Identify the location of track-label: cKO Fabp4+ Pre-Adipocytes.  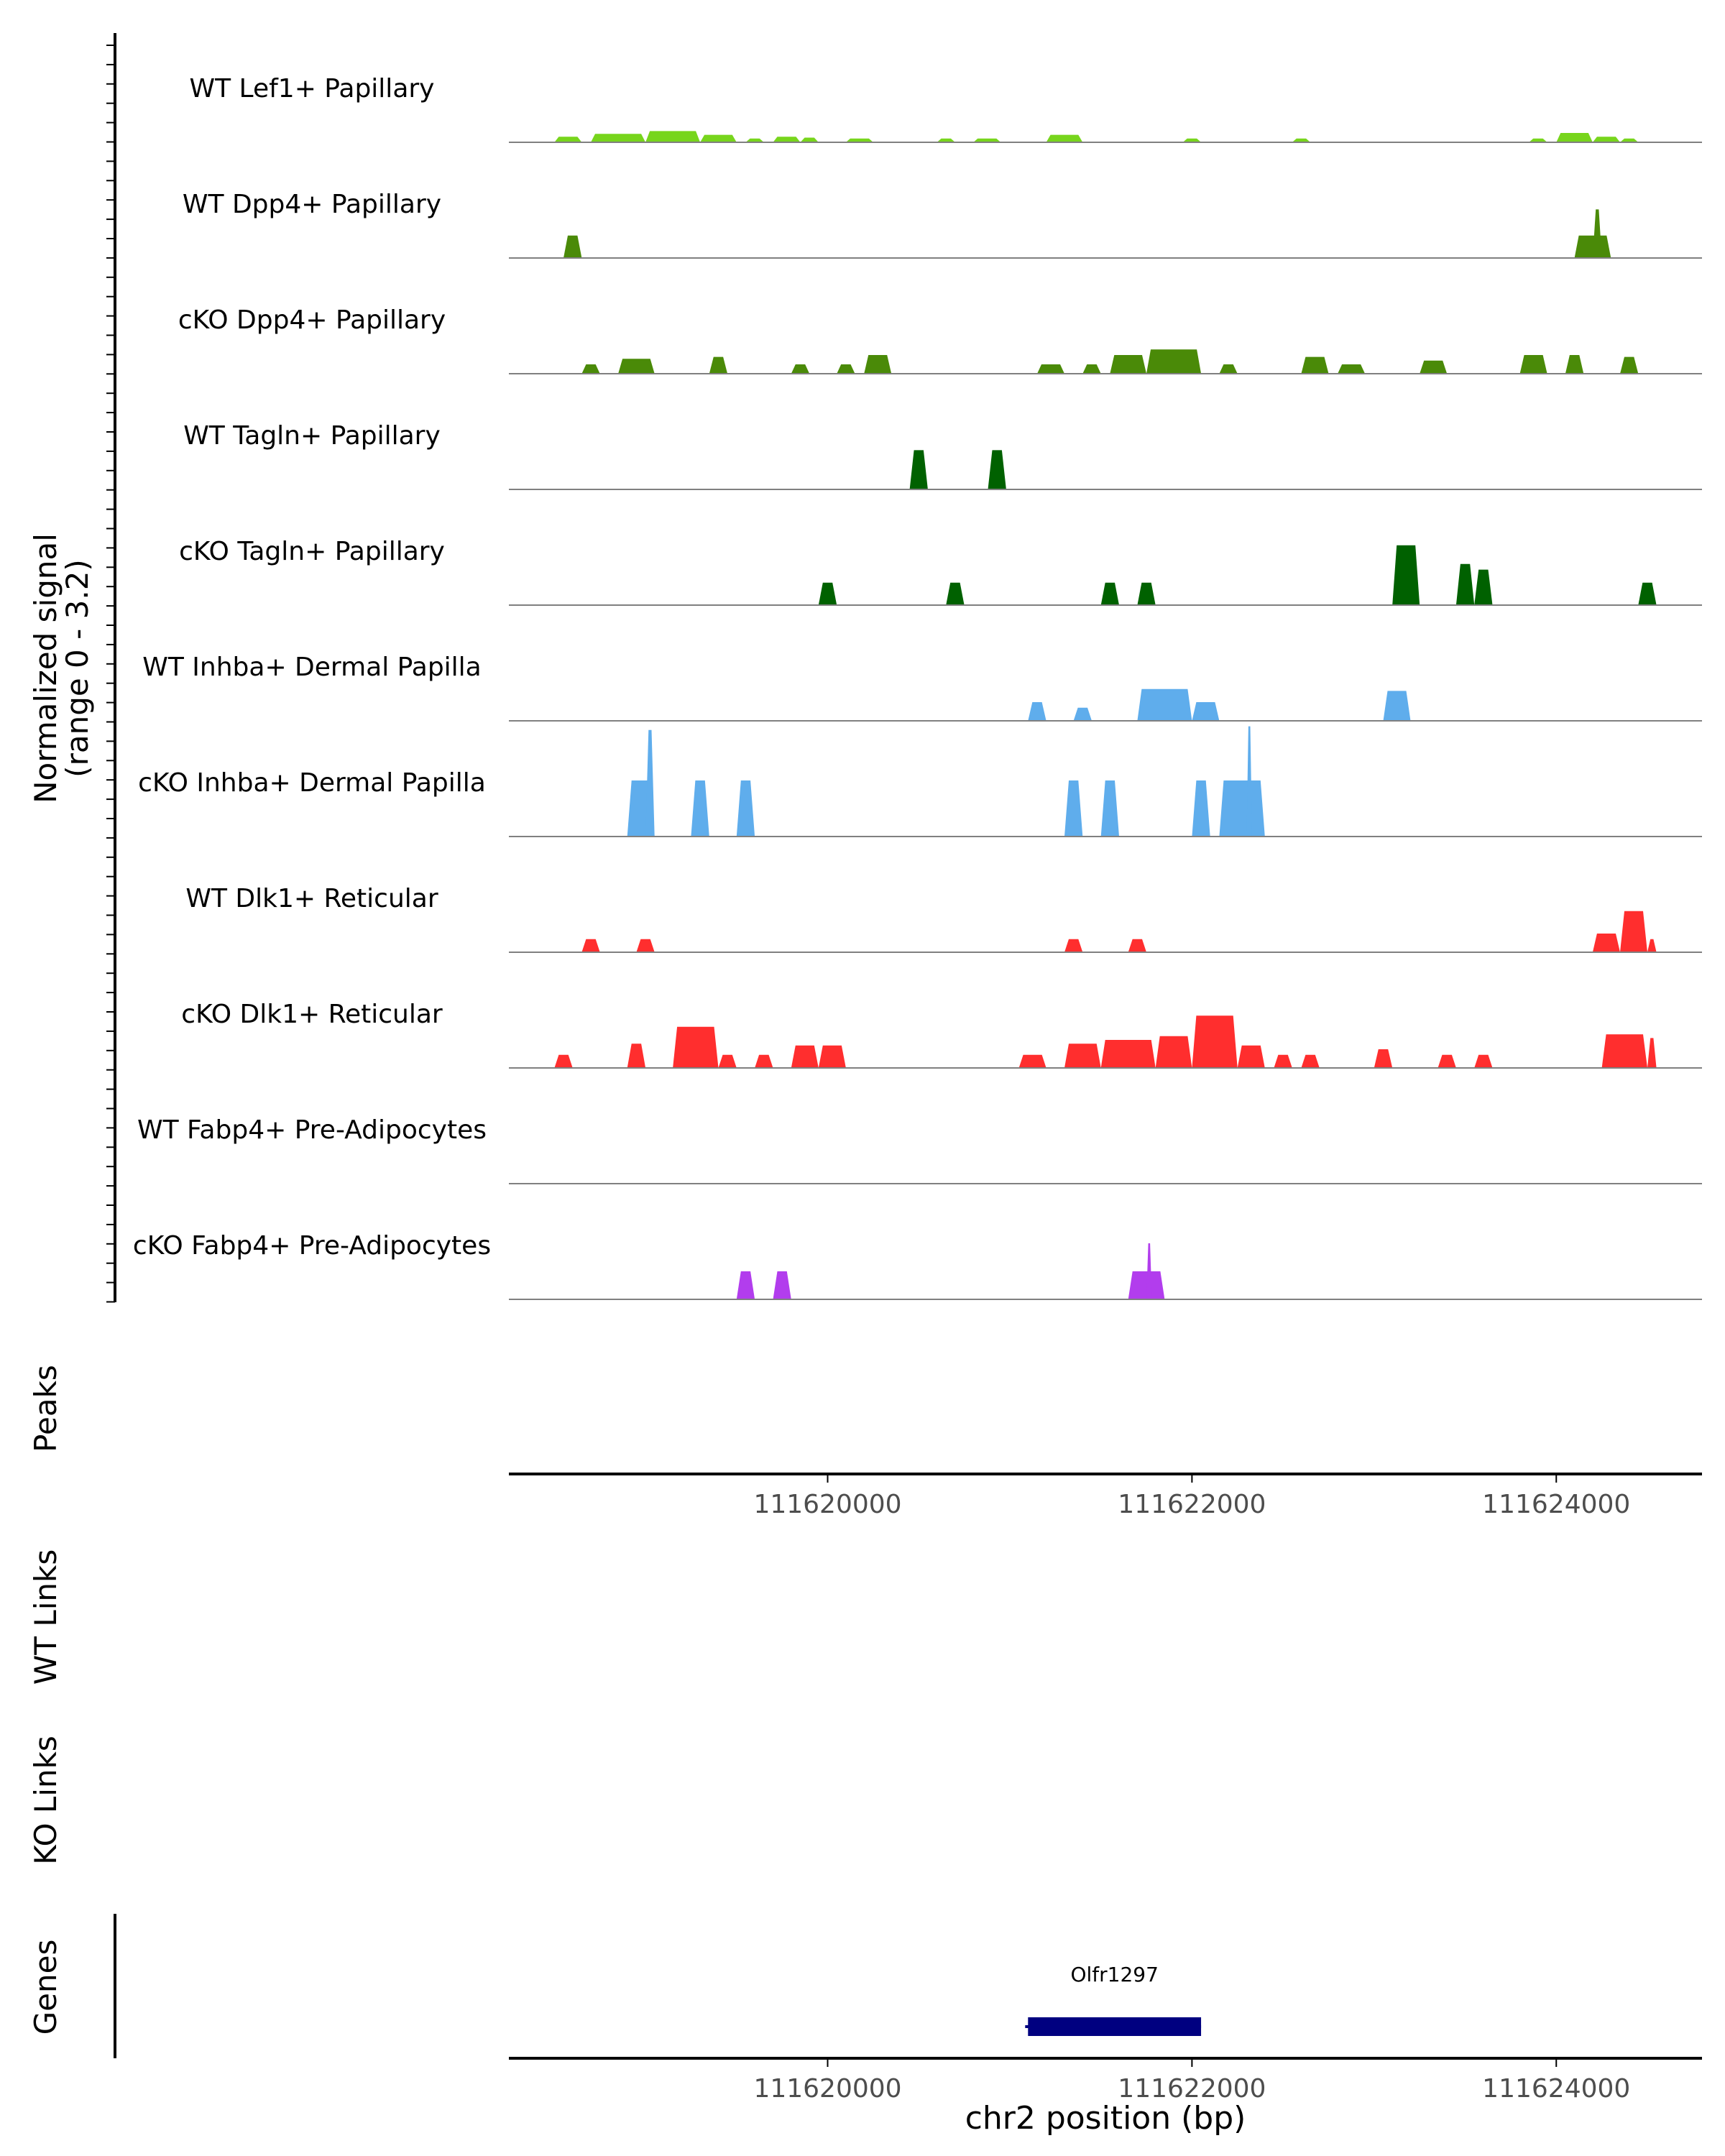
(312, 1246).